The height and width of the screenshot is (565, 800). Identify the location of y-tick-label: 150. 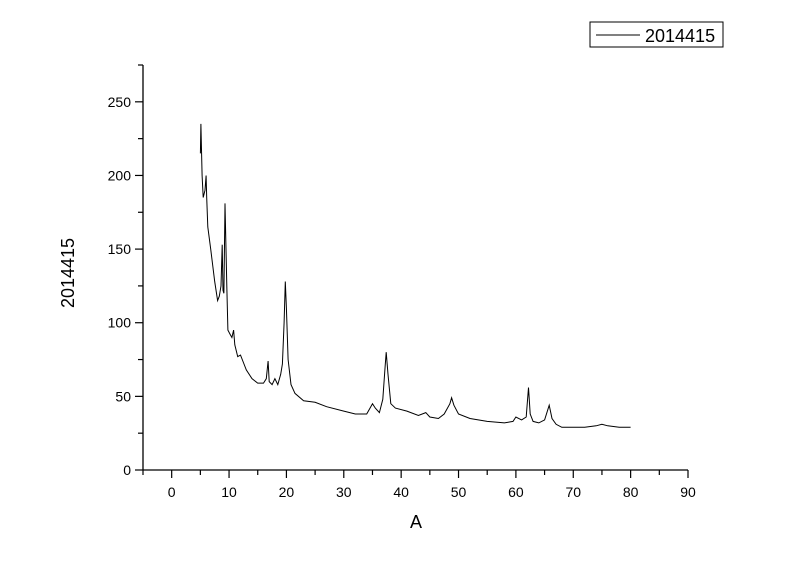
(120, 249).